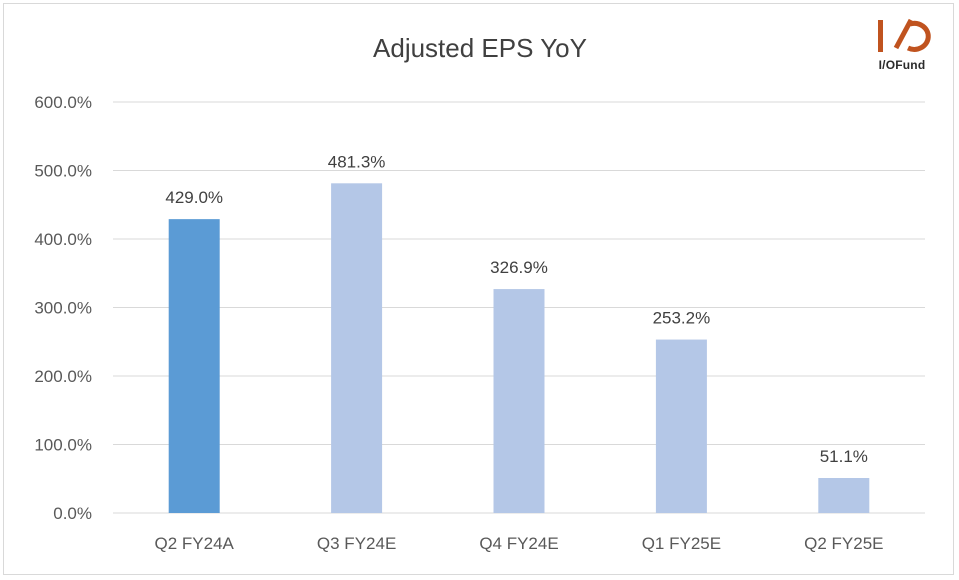 This screenshot has height=580, width=959. Describe the element at coordinates (63, 376) in the screenshot. I see `y-tick-label: 200.0%` at that location.